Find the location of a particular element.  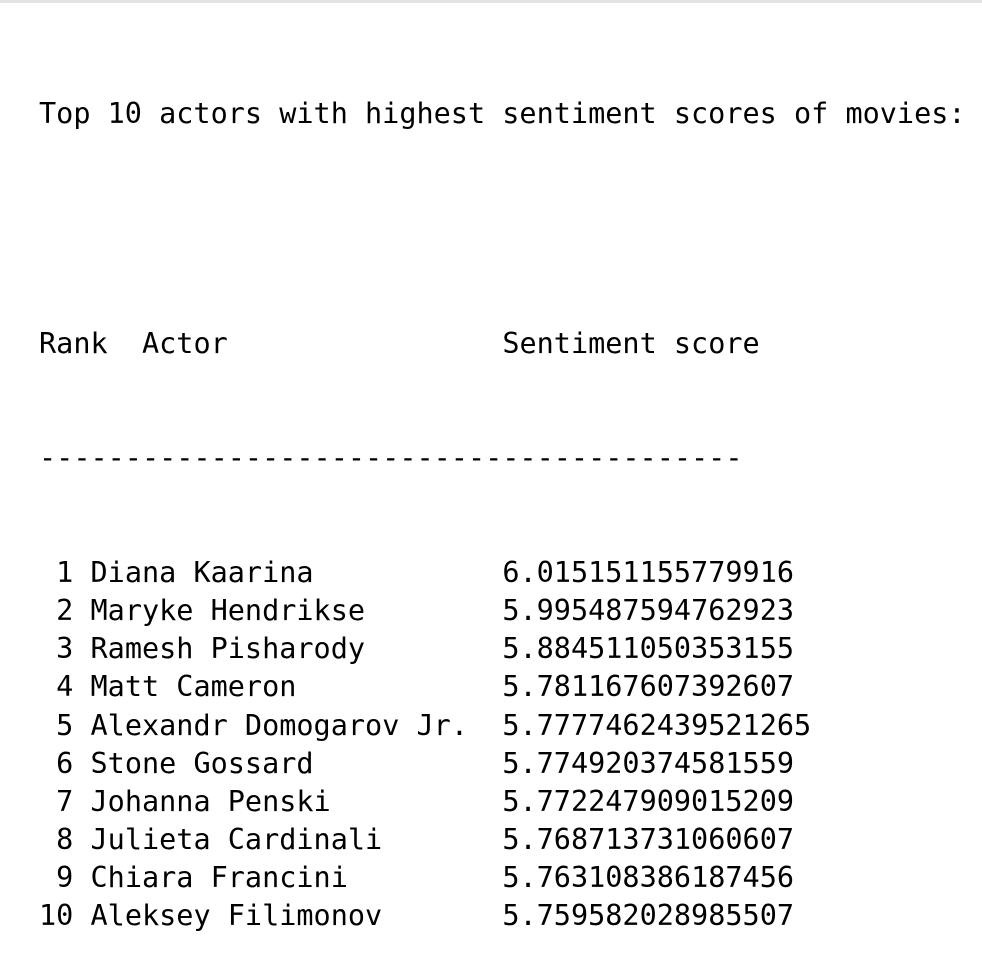

row-actor: Aleksey Filimonov is located at coordinates (236, 916).